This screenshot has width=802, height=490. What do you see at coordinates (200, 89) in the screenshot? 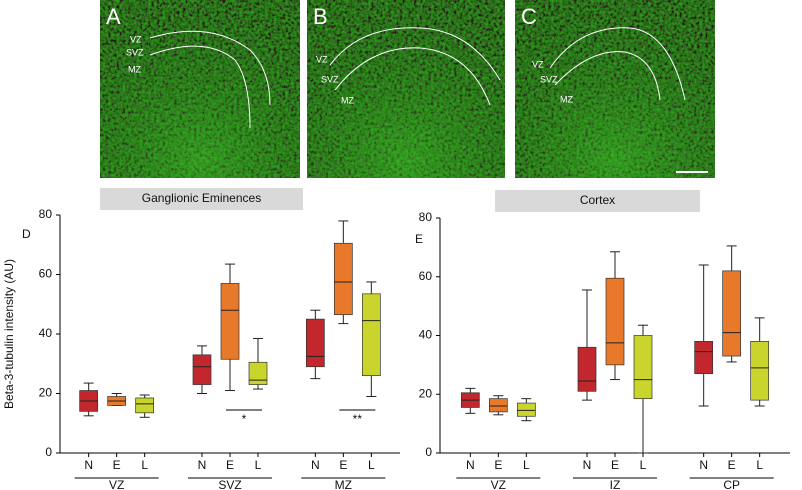
I see `micrograph-a: A VZ SVZ MZ` at bounding box center [200, 89].